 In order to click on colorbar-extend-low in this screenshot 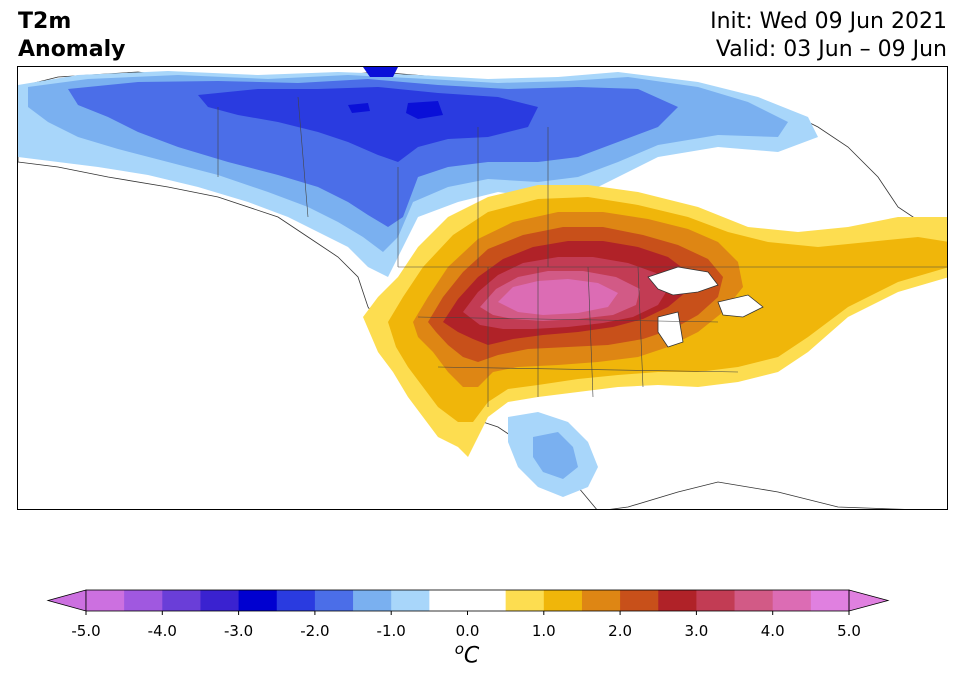, I will do `click(66, 600)`.